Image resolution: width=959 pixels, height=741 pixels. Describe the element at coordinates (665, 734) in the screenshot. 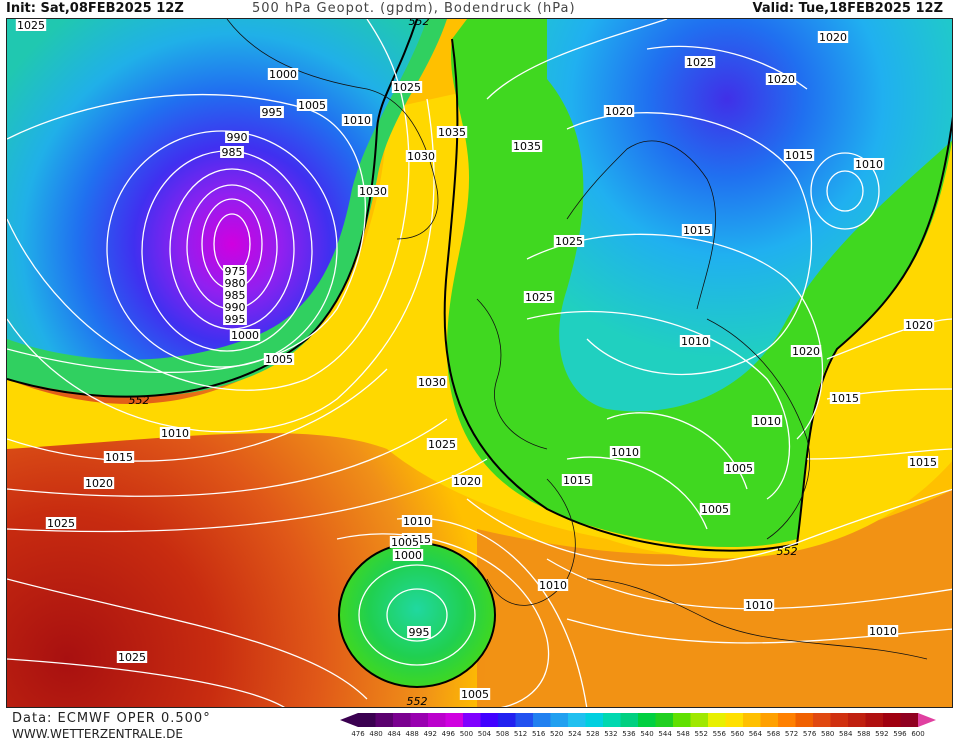

I see `scale-tick-label: 544` at that location.